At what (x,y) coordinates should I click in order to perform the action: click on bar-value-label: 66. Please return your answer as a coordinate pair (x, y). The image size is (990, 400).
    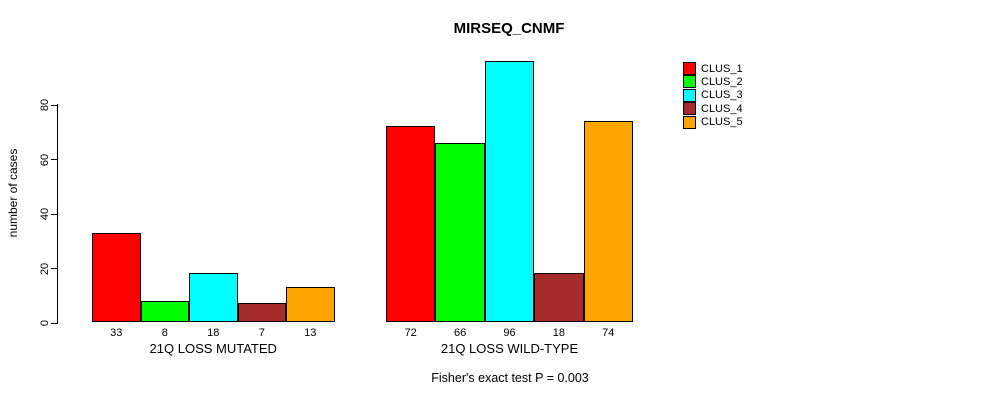
    Looking at the image, I should click on (460, 333).